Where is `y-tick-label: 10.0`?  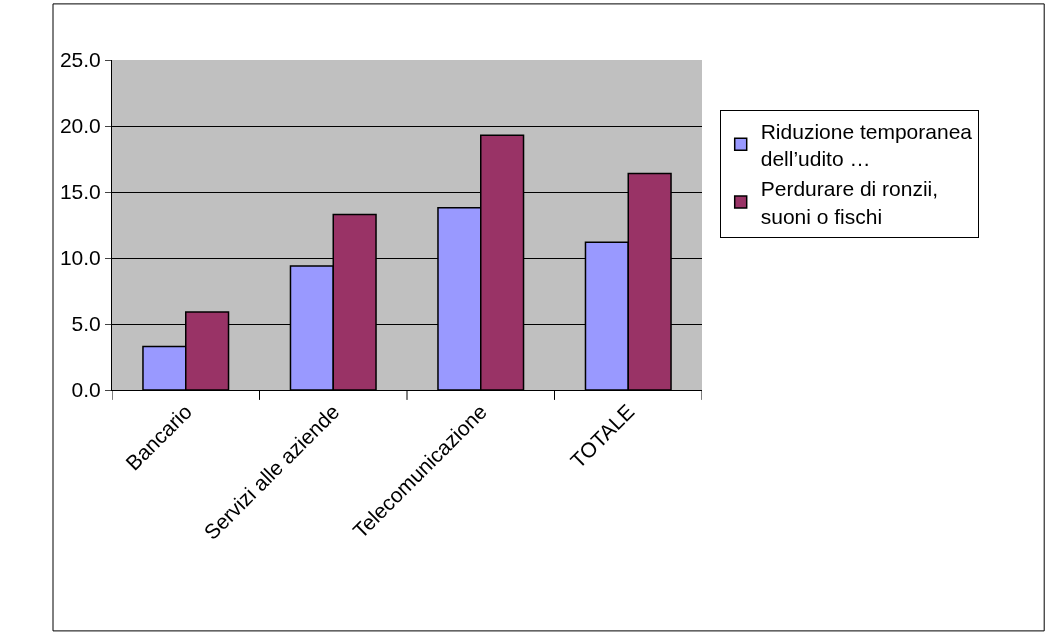
y-tick-label: 10.0 is located at coordinates (80, 258).